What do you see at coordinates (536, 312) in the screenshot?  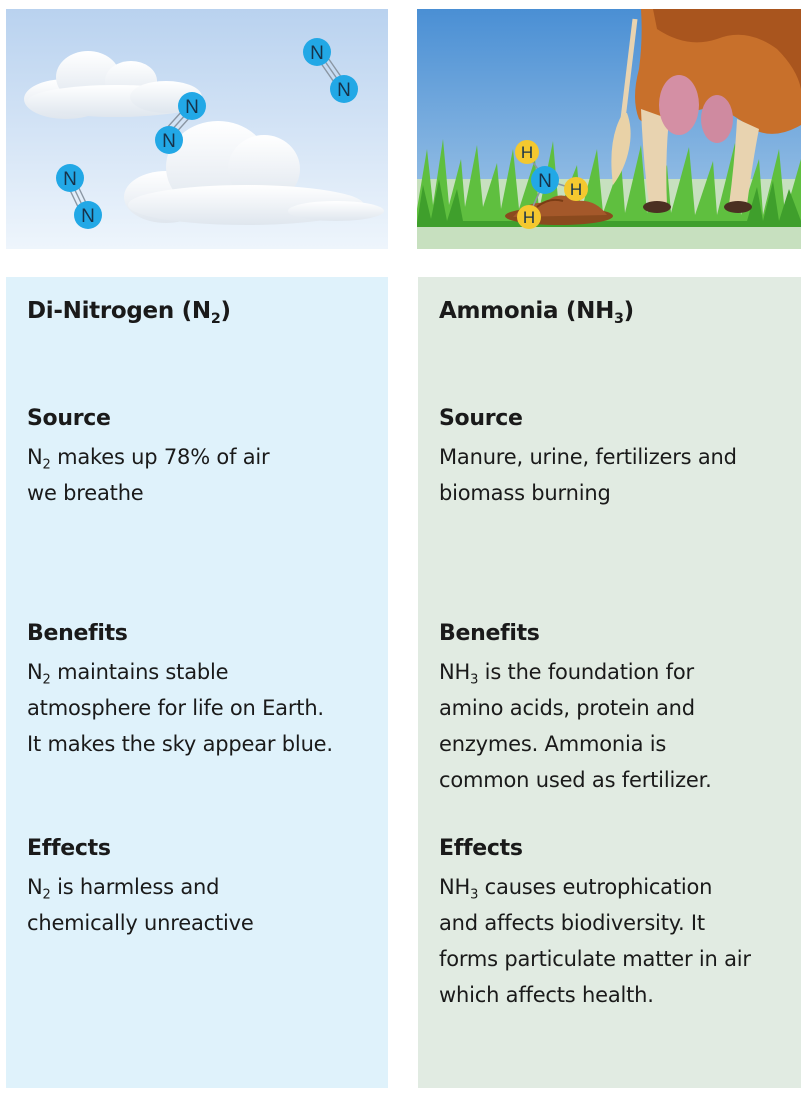 I see `ammonia-title: Ammonia (NH3)` at bounding box center [536, 312].